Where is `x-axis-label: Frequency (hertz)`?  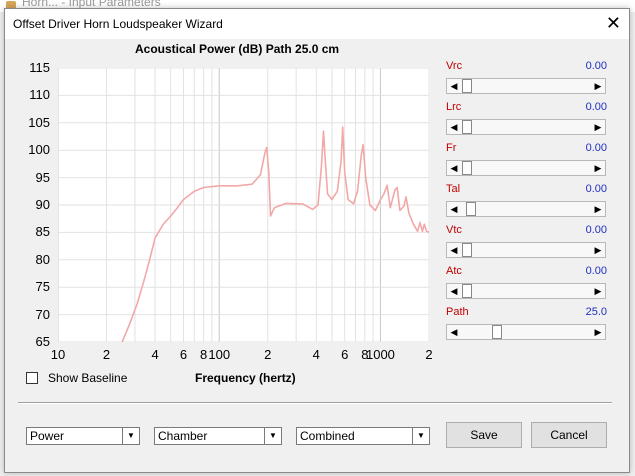 x-axis-label: Frequency (hertz) is located at coordinates (245, 378).